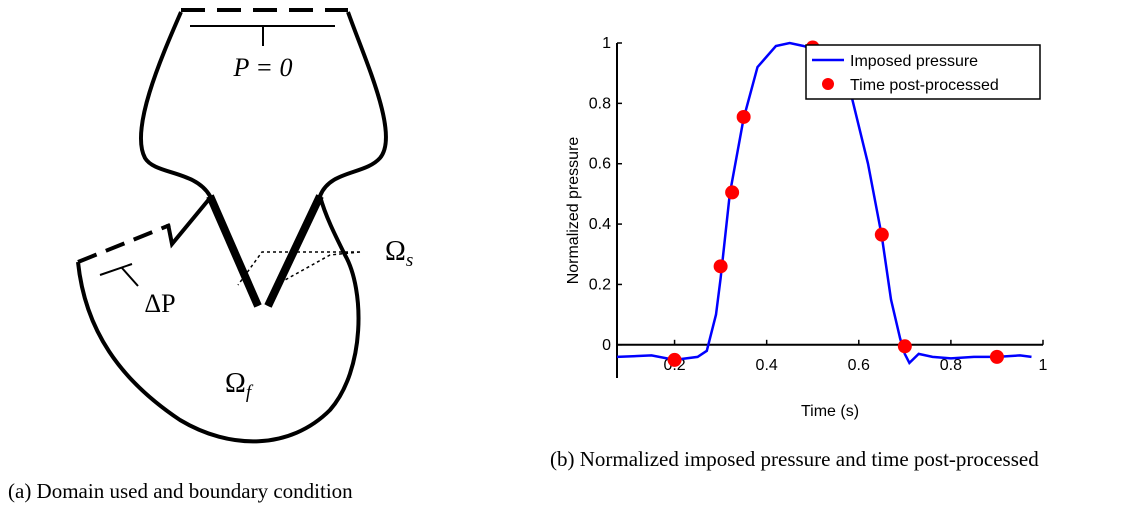 The height and width of the screenshot is (513, 1132). What do you see at coordinates (924, 85) in the screenshot?
I see `legend-label: Time post-processed` at bounding box center [924, 85].